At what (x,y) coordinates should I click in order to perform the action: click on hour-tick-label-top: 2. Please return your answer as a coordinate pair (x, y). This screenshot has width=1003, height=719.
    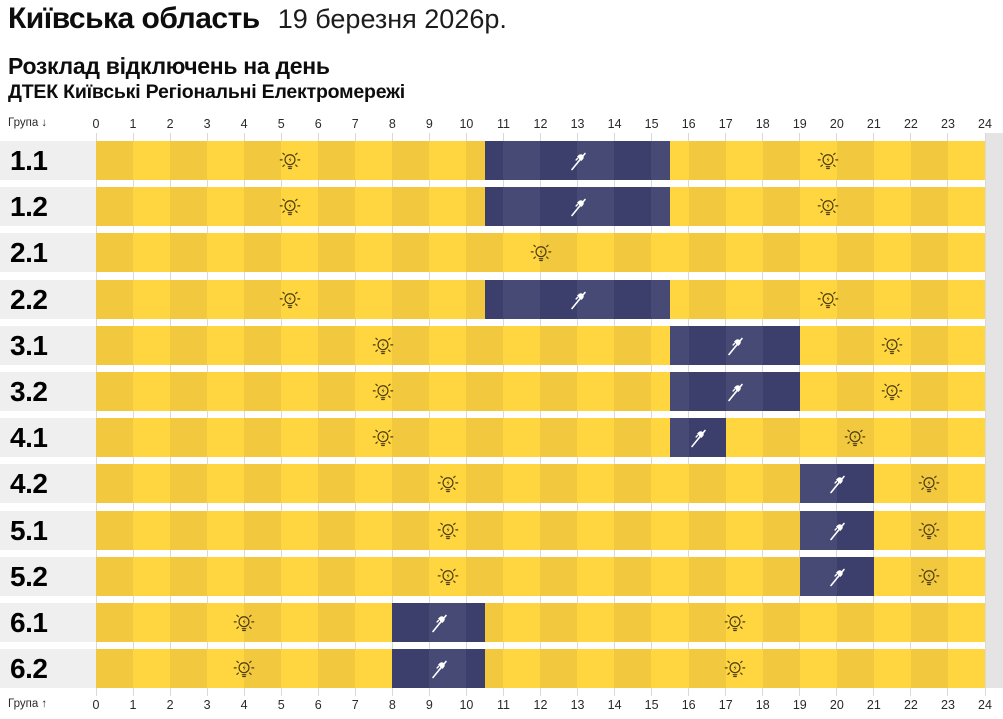
    Looking at the image, I should click on (170, 124).